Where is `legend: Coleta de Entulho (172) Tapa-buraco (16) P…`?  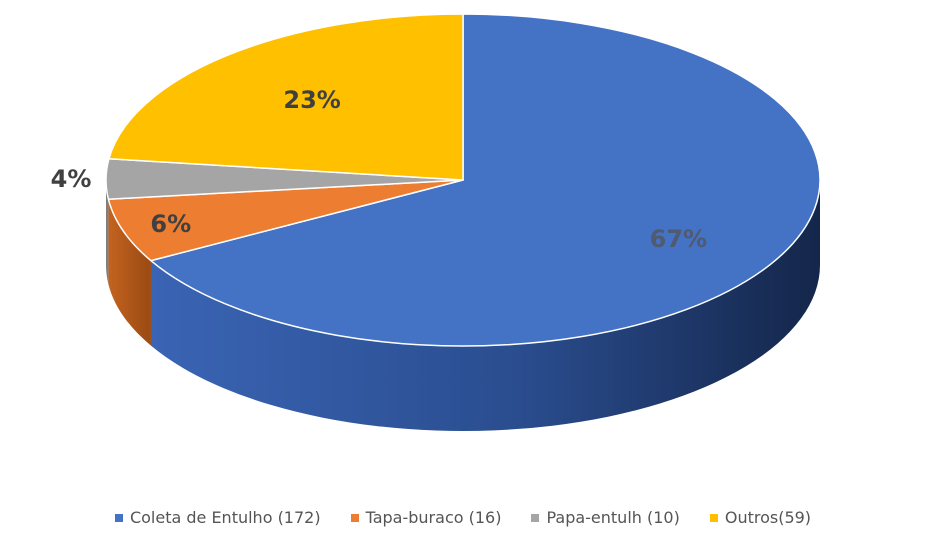
legend: Coleta de Entulho (172) Tapa-buraco (16) P… is located at coordinates (463, 517).